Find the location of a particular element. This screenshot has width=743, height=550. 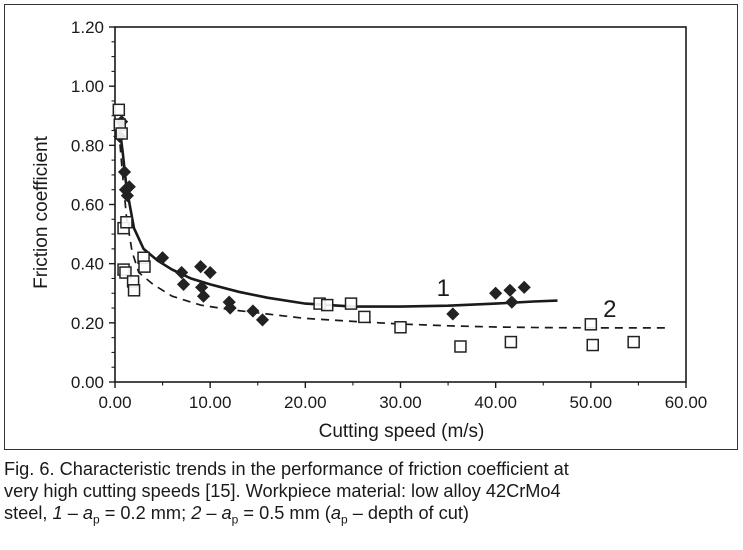

x-tick-label: 30.00 is located at coordinates (400, 402).